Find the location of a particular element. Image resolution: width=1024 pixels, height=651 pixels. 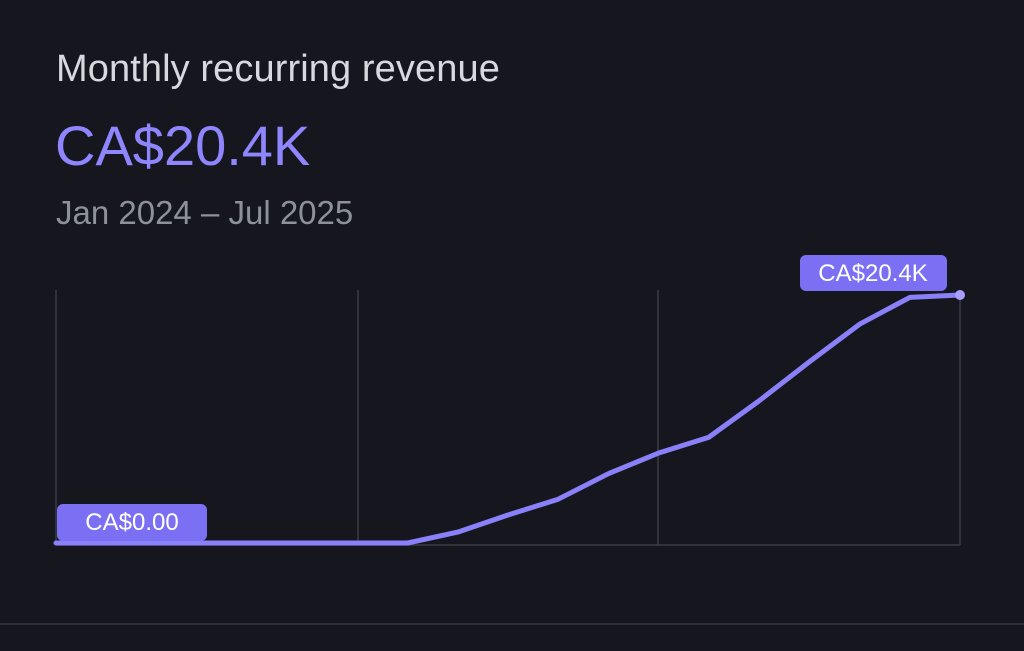

start-label: CA$0.00 is located at coordinates (132, 522).